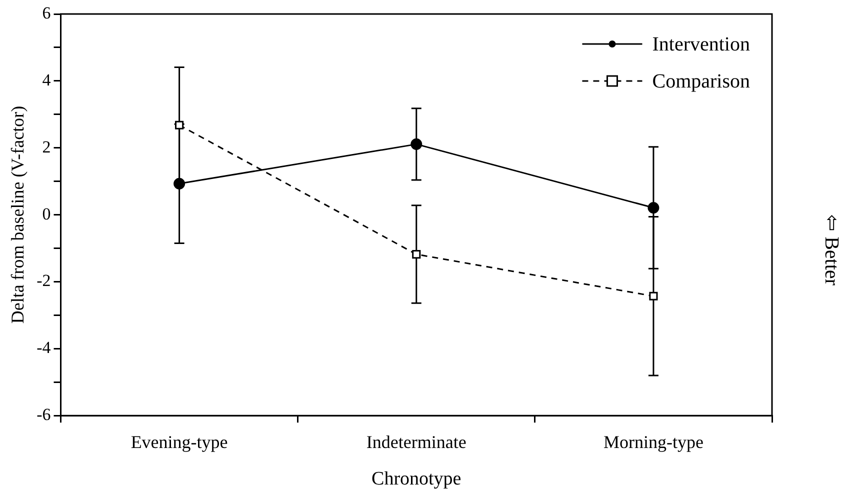 The width and height of the screenshot is (852, 499). Describe the element at coordinates (653, 442) in the screenshot. I see `x-tick-label: Morning-type` at that location.